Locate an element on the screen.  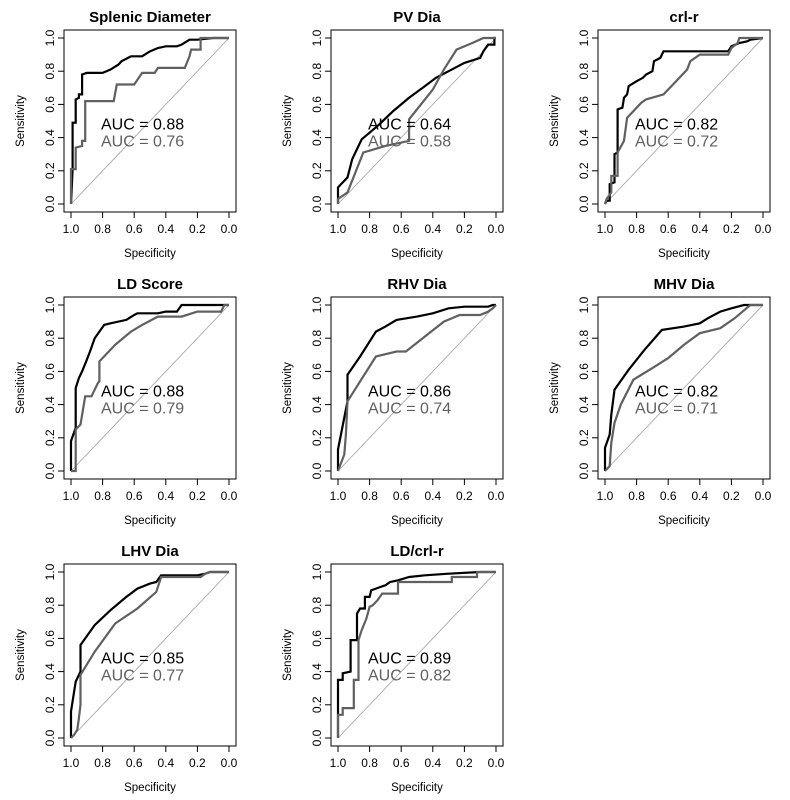
auc-label: AUC = 0.74 is located at coordinates (409, 408).